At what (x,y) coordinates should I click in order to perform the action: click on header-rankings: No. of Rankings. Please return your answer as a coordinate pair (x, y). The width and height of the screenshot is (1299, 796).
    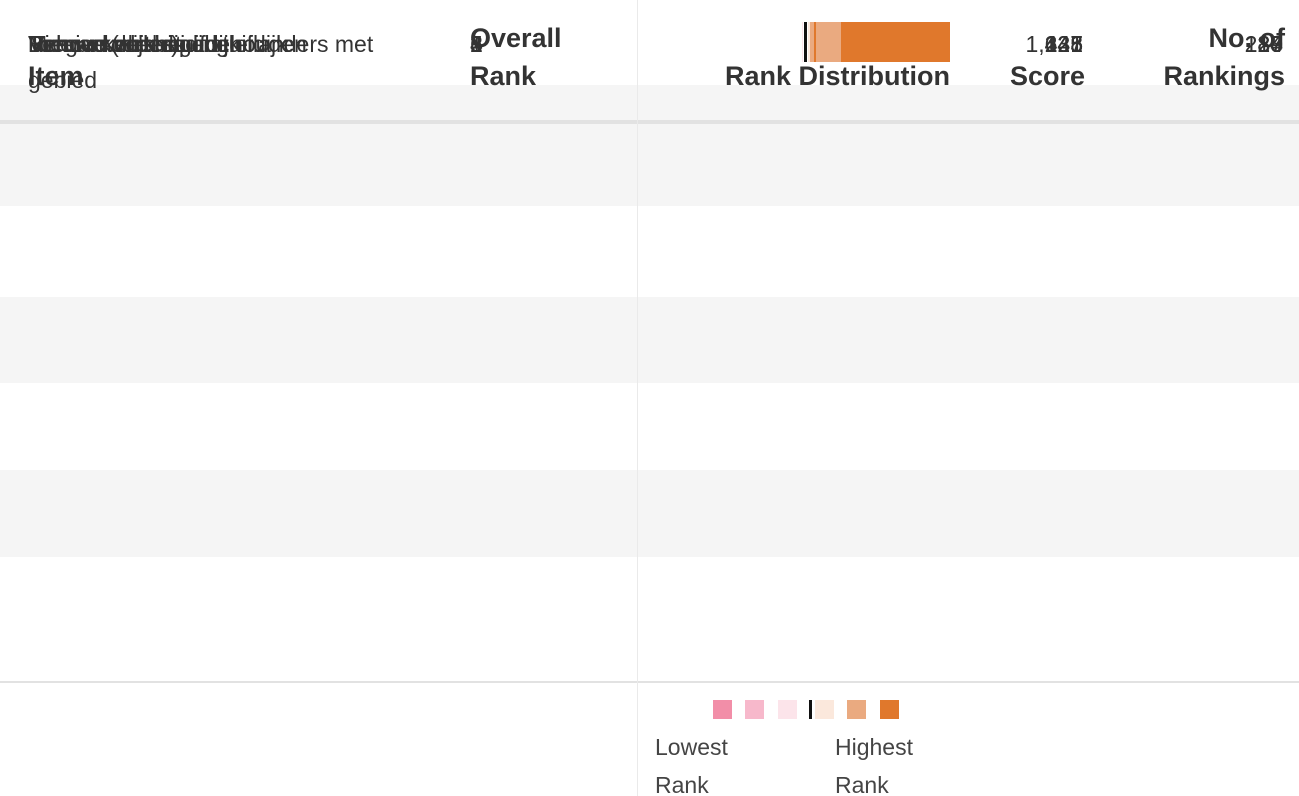
    Looking at the image, I should click on (1224, 57).